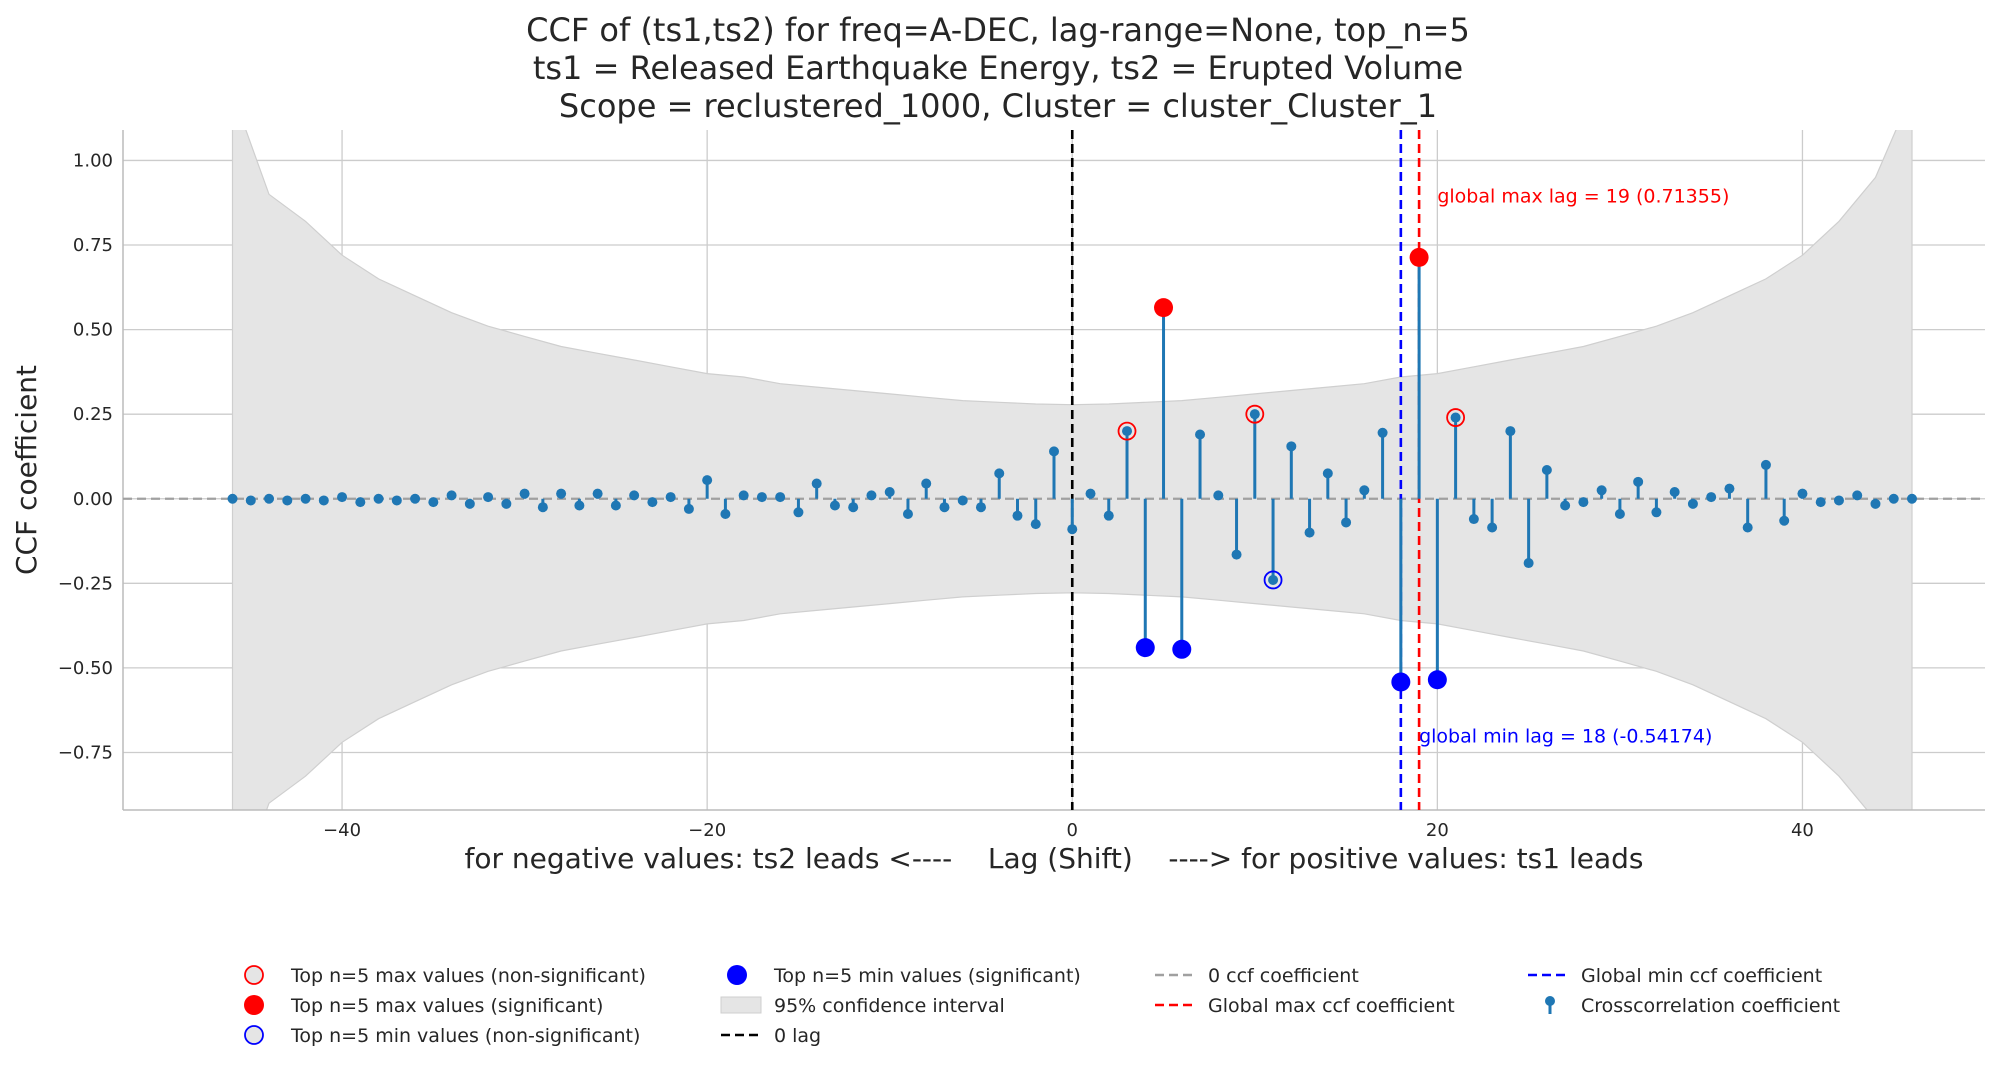 The width and height of the screenshot is (1997, 1069). Describe the element at coordinates (1565, 736) in the screenshot. I see `annotation-text: global min lag = 18 (-0.54174)` at that location.